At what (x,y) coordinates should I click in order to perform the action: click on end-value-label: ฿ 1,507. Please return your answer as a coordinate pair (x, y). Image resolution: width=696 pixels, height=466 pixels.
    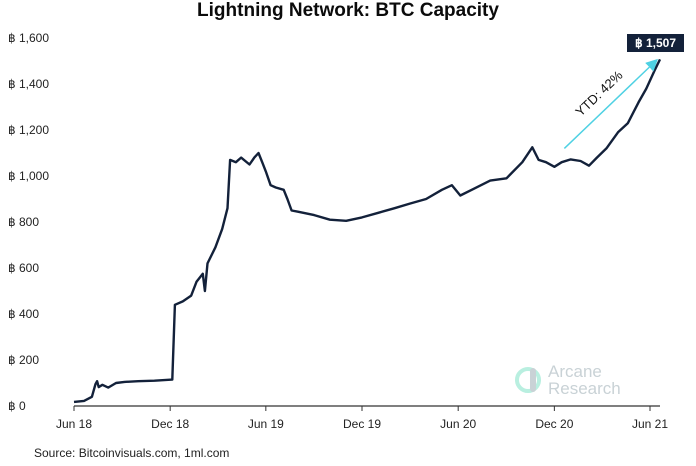
    Looking at the image, I should click on (655, 43).